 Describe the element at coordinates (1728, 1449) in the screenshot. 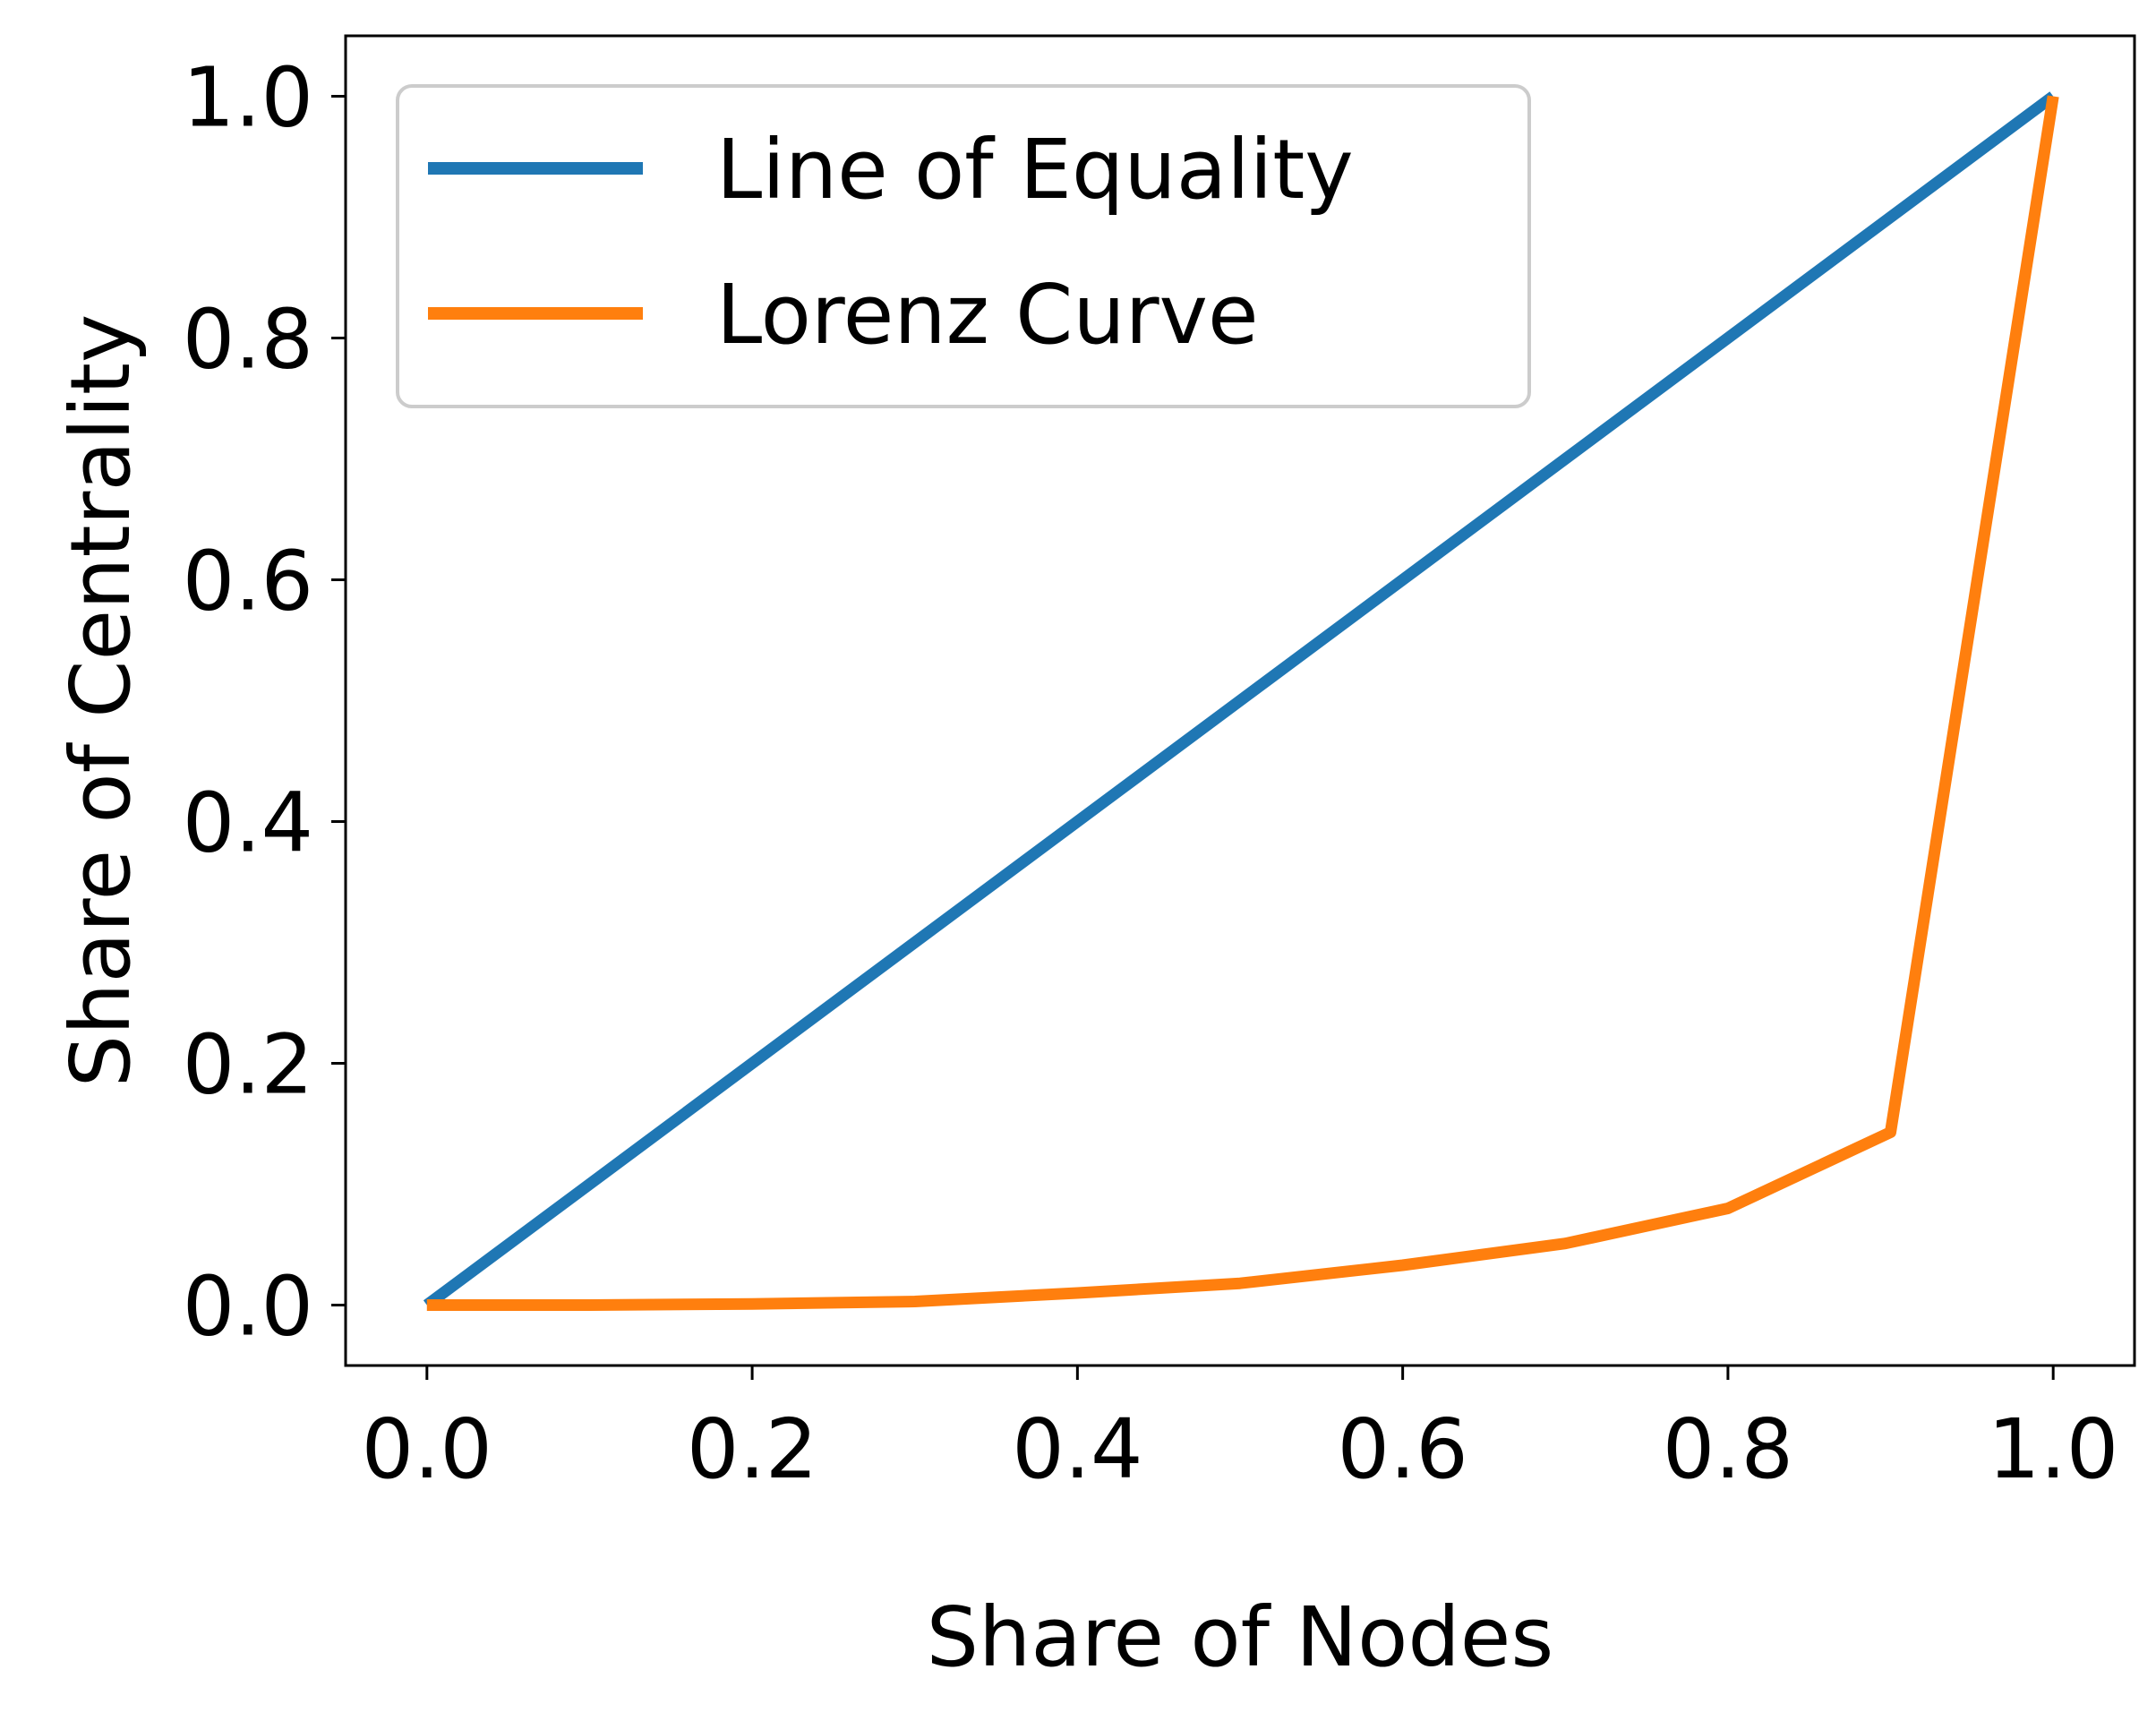

I see `x-tick-label: 0.8` at that location.